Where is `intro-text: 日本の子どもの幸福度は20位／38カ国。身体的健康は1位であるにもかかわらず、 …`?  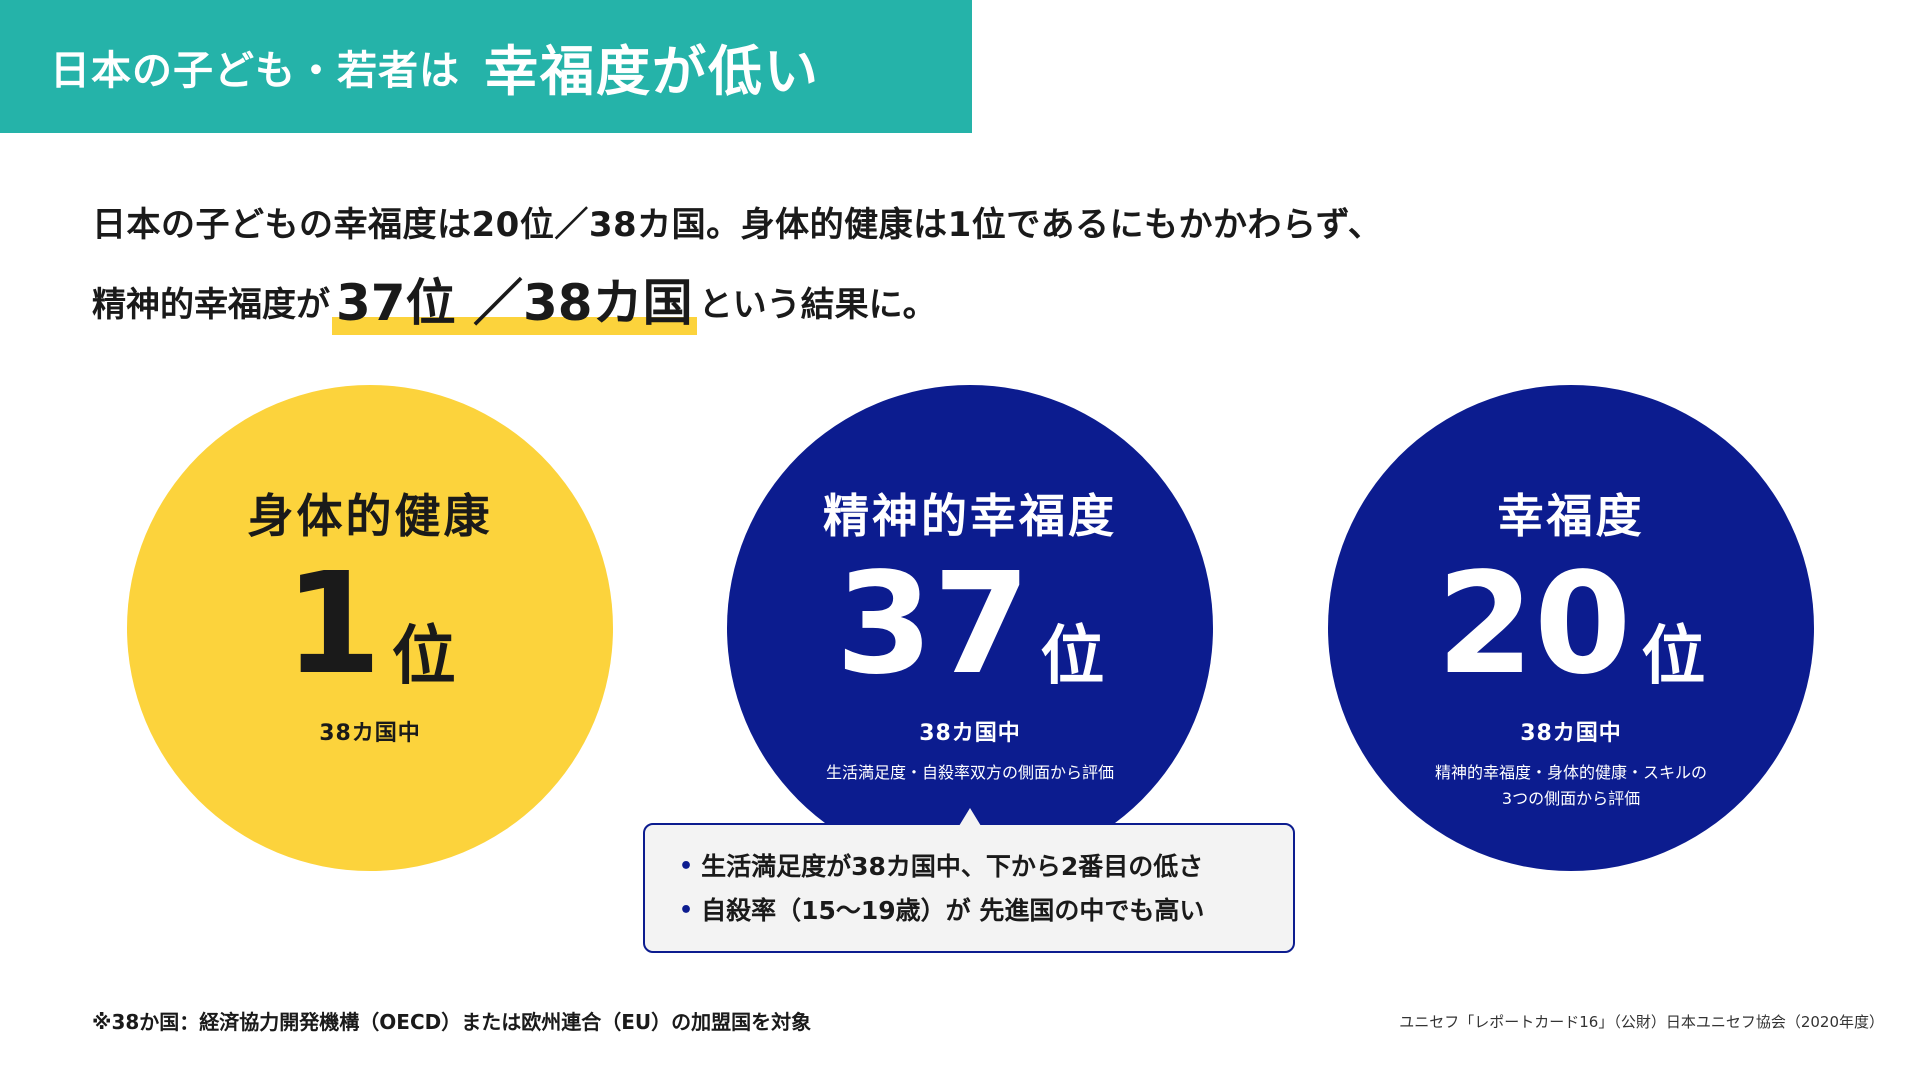
intro-text: 日本の子どもの幸福度は20位／38カ国。身体的健康は1位であるにもかかわらず、 … is located at coordinates (737, 265).